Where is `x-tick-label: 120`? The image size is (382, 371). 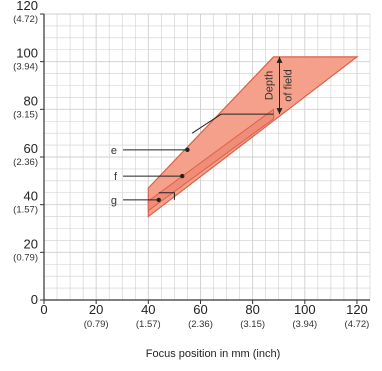 x-tick-label: 120 is located at coordinates (357, 309).